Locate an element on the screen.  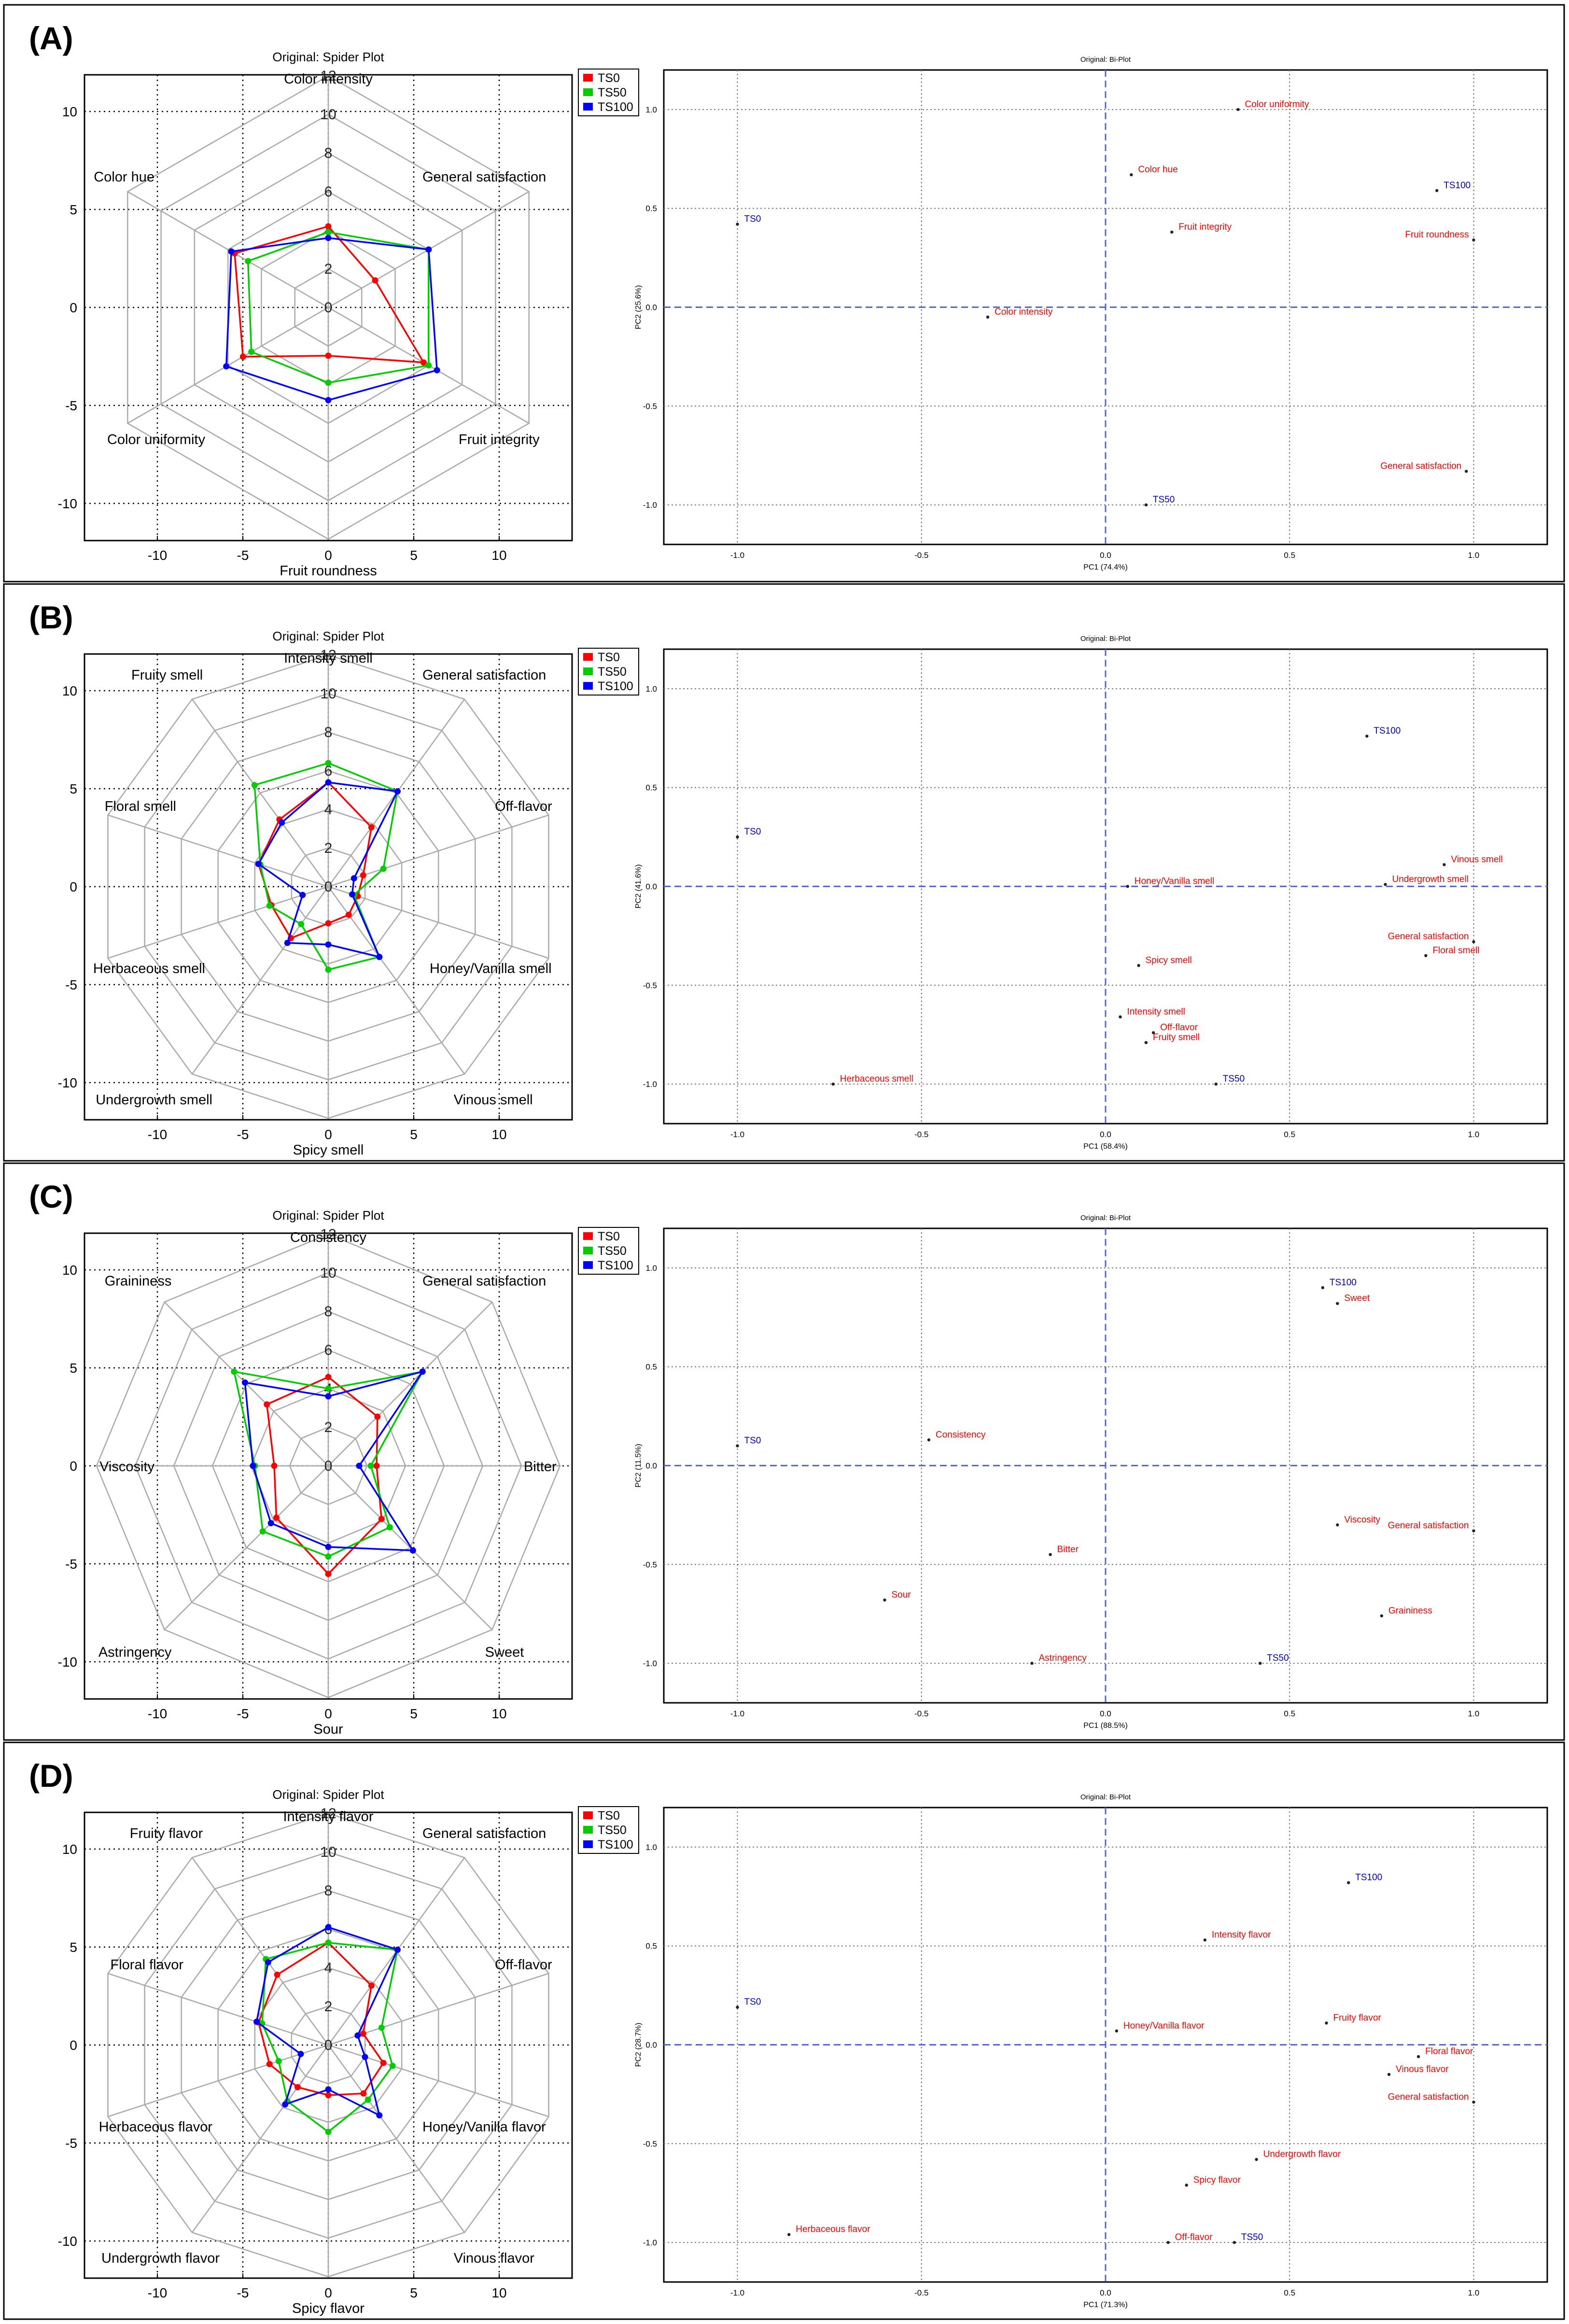
spider-ytick-label: -10 is located at coordinates (67, 1082).